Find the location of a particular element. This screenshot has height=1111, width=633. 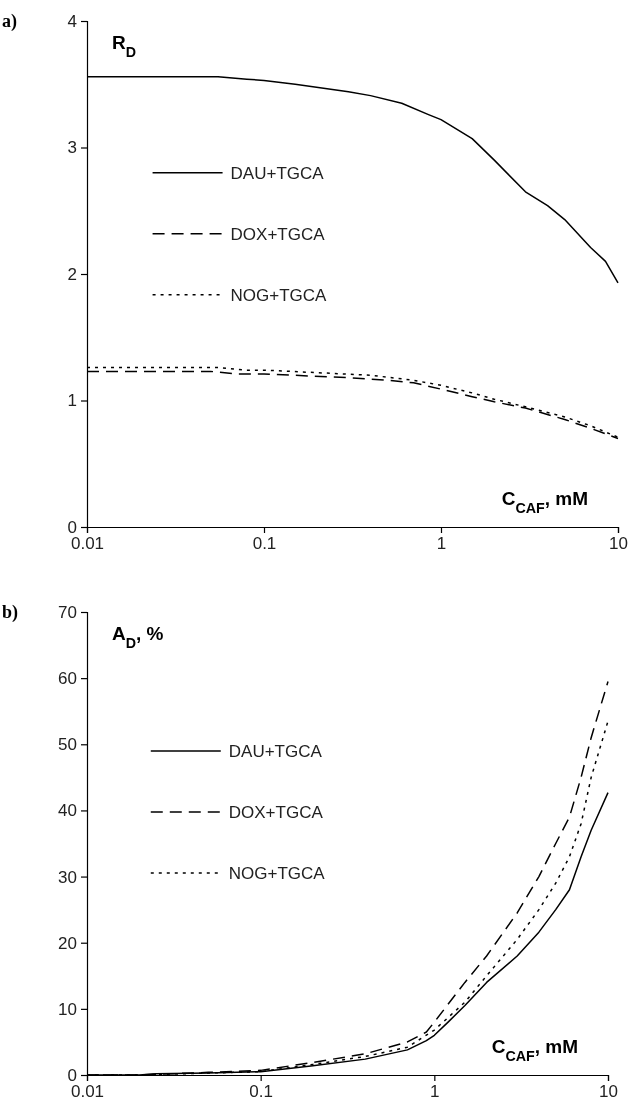

y-axis-title: R$_{D}$ is located at coordinates (124, 46).